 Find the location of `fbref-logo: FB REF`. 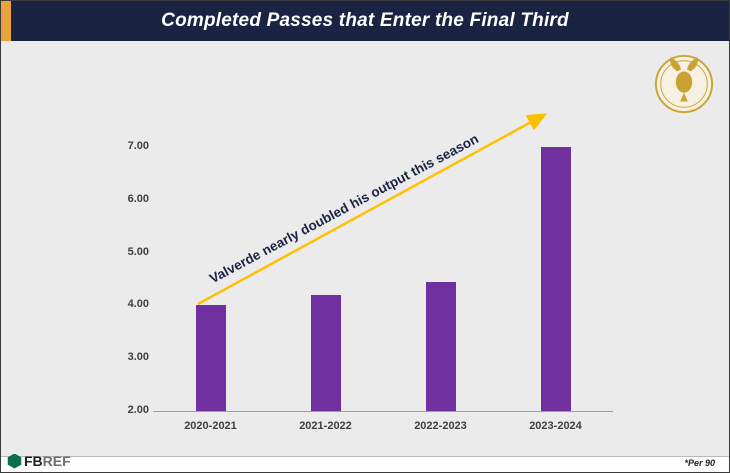

fbref-logo: FB REF is located at coordinates (39, 461).